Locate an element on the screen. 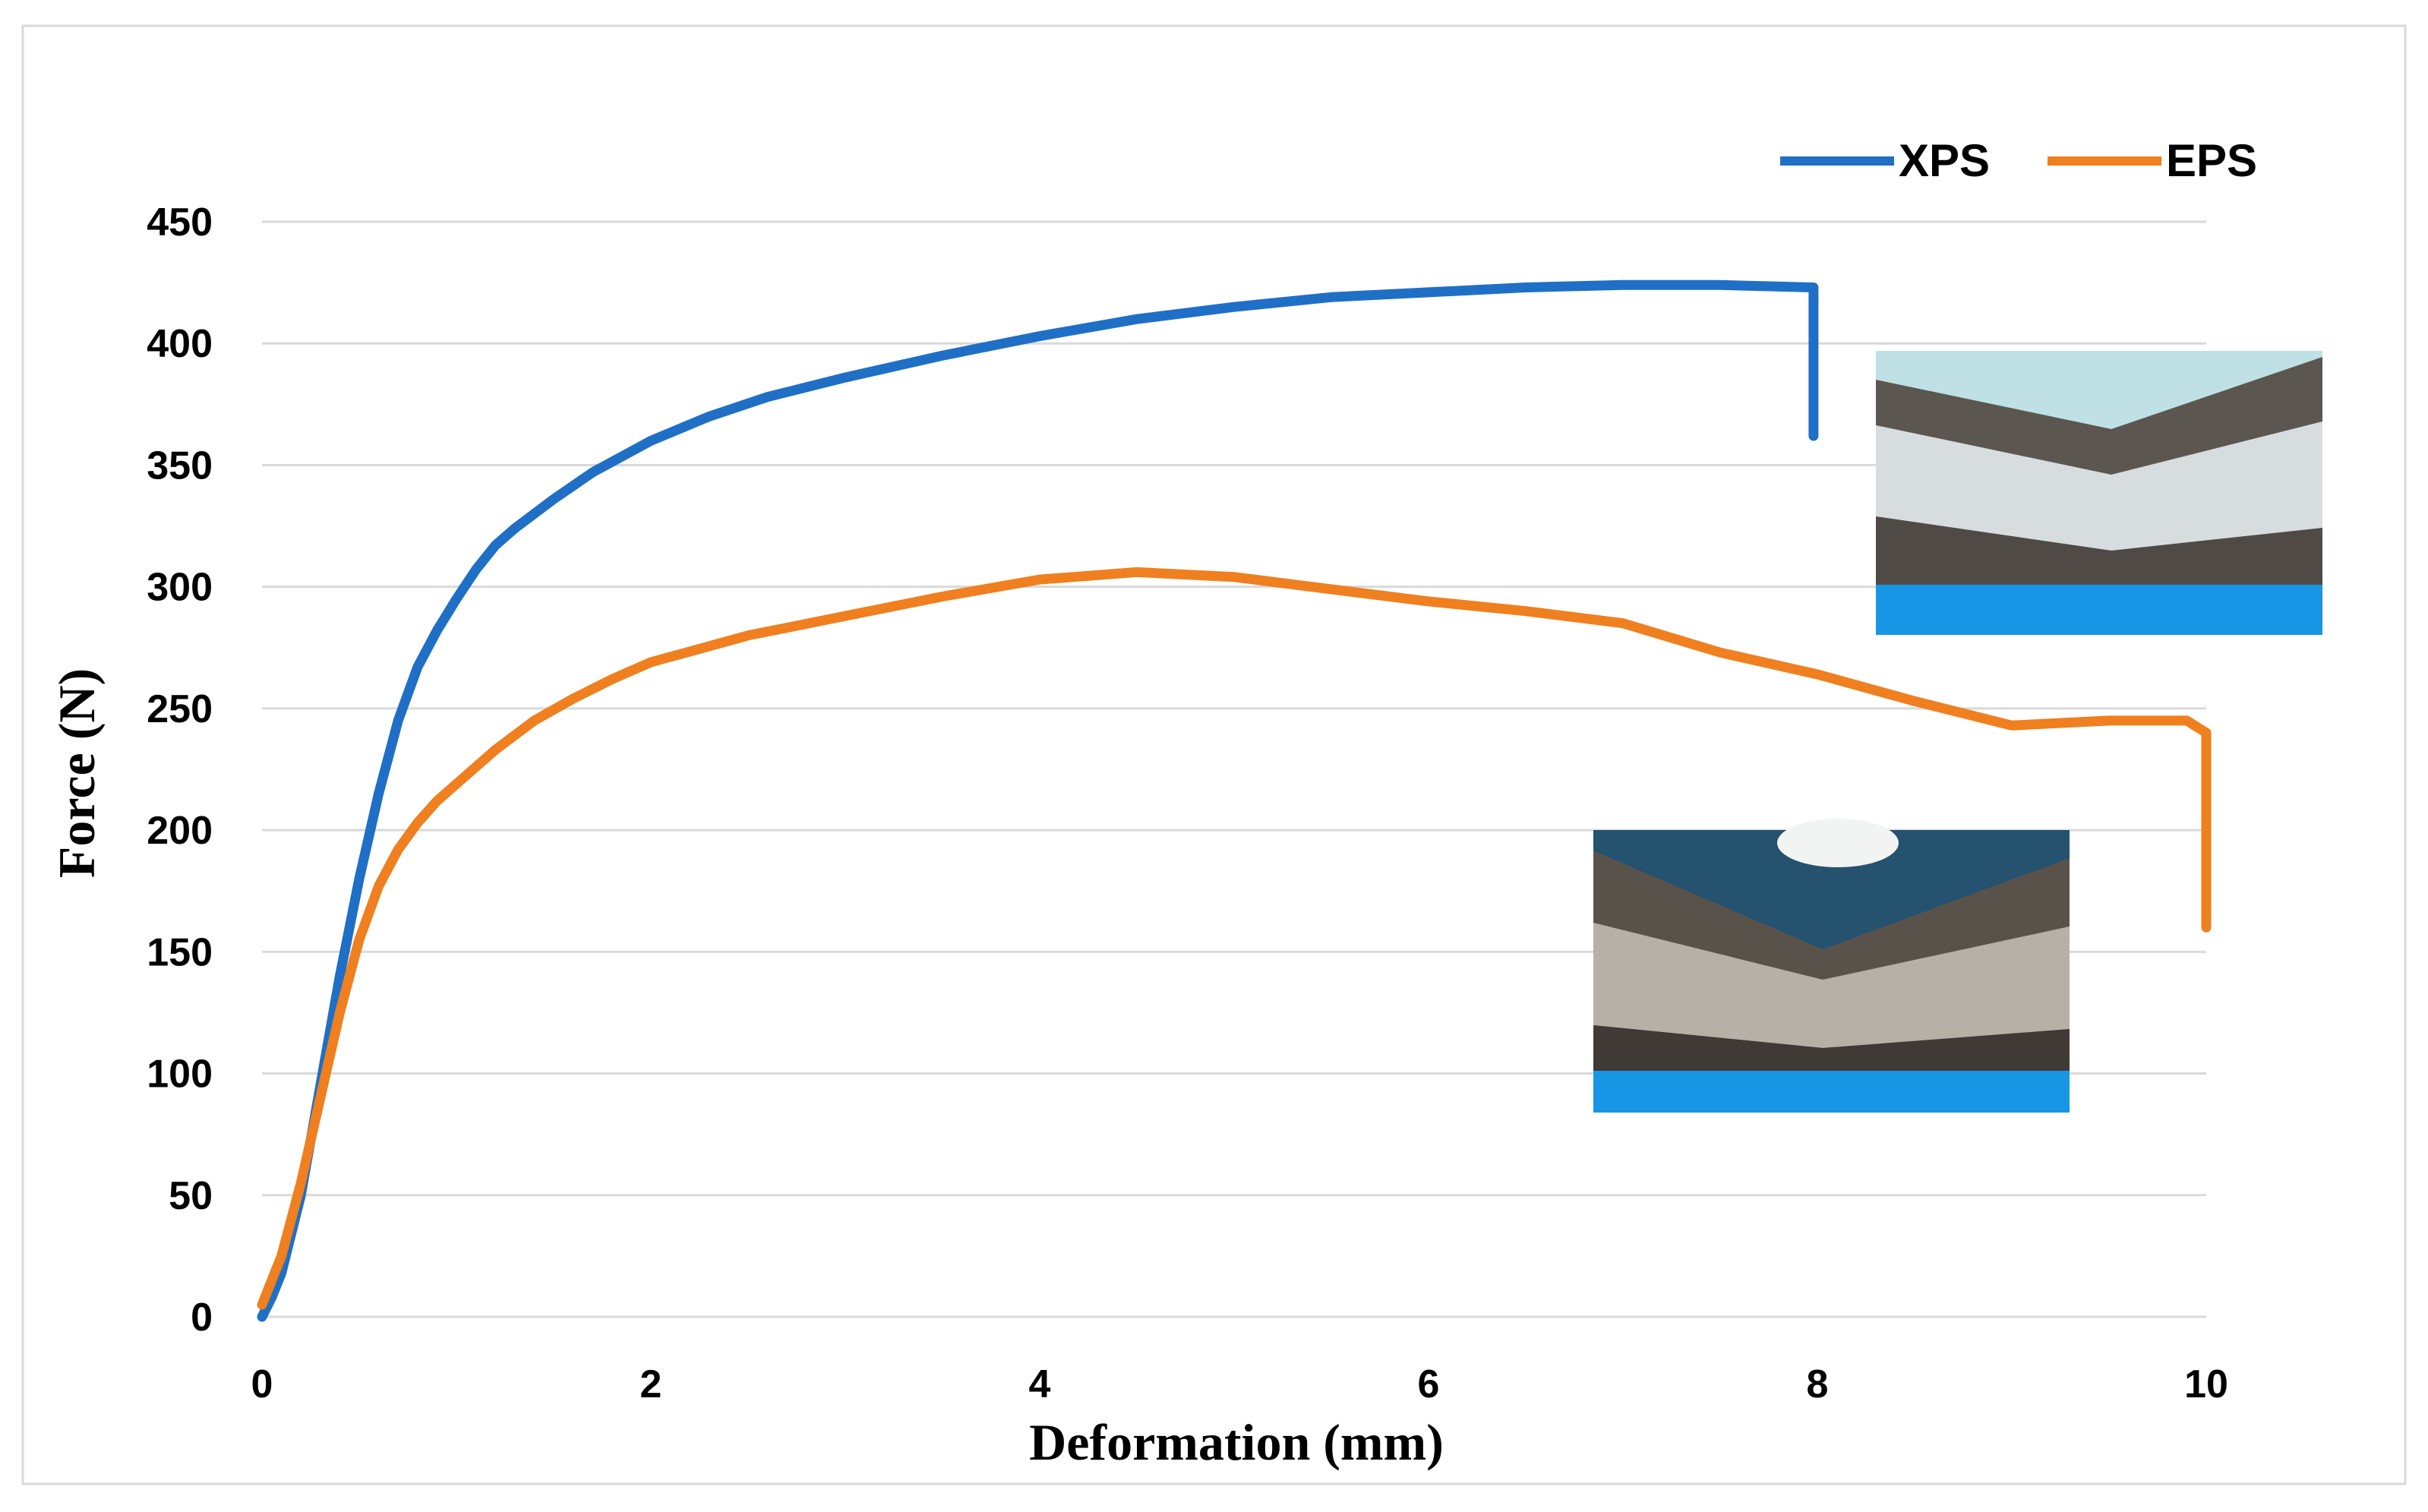 The height and width of the screenshot is (1512, 2428). y-tick-label-250: 250 is located at coordinates (180, 709).